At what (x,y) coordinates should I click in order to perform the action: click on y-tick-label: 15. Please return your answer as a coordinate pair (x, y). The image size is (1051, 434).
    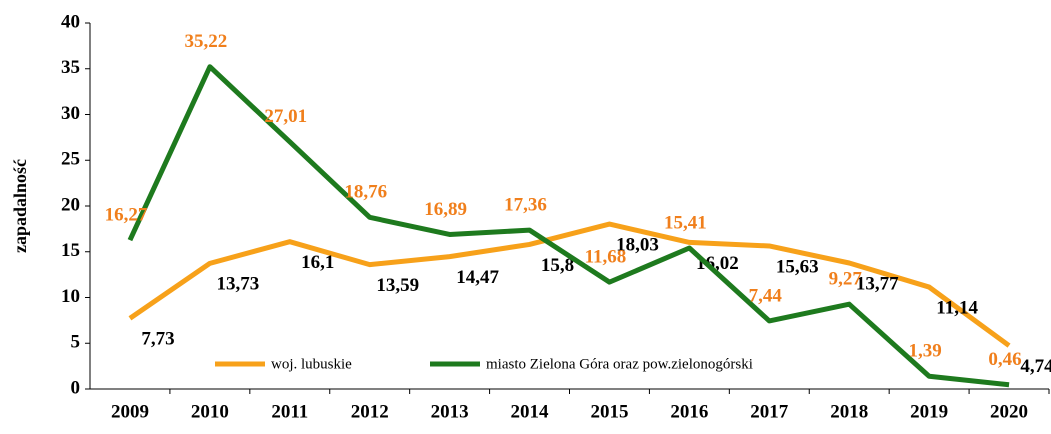
    Looking at the image, I should click on (70, 250).